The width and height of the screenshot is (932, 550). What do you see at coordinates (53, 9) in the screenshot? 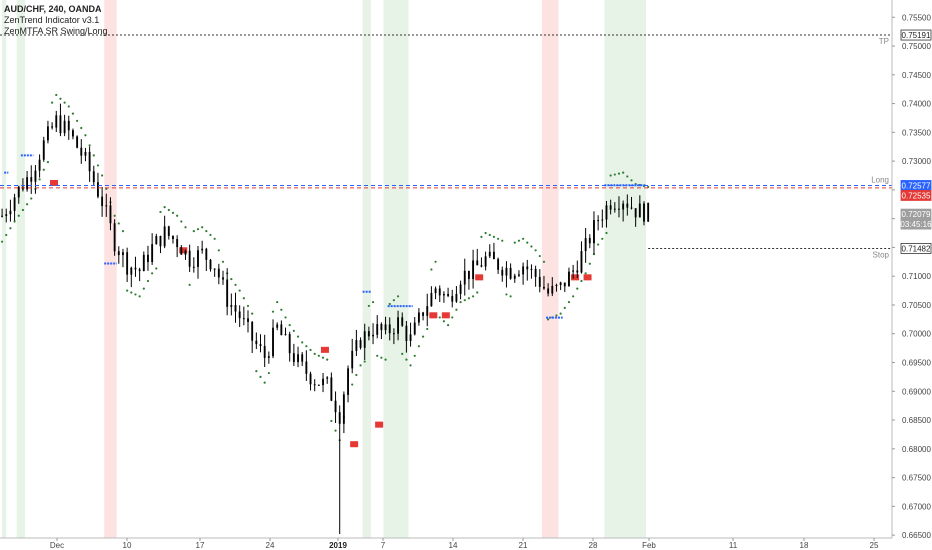
I see `symbol-title: AUD/CHF, 240, OANDA` at bounding box center [53, 9].